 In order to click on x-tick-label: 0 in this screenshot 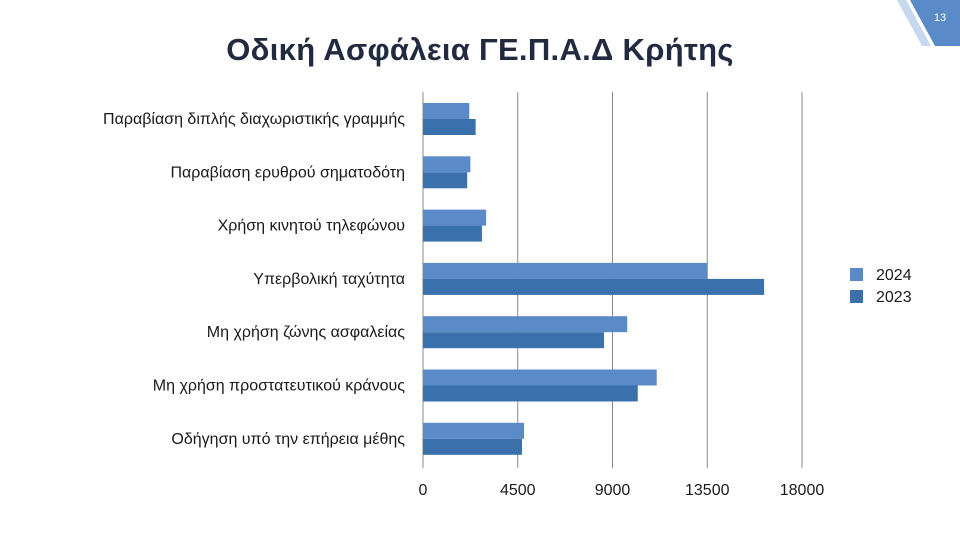, I will do `click(423, 490)`.